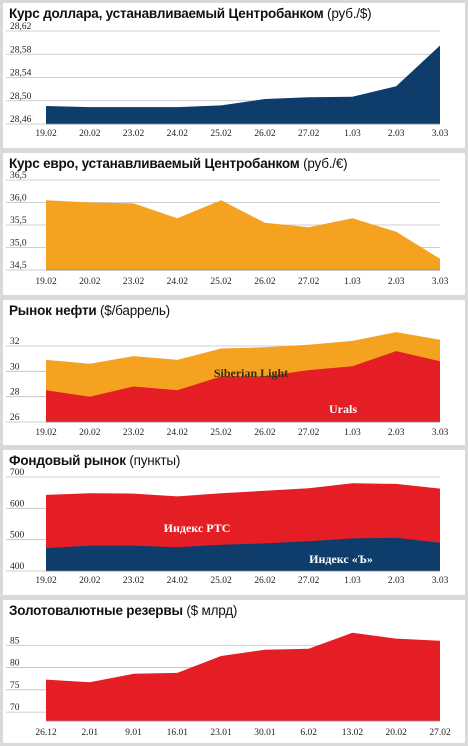 The height and width of the screenshot is (746, 468). I want to click on y-tick-label: 28,50, so click(21, 97).